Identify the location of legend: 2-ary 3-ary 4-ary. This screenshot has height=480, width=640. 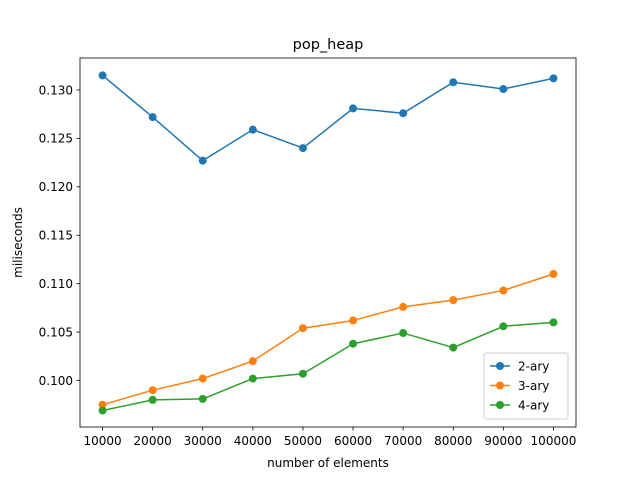
(526, 386).